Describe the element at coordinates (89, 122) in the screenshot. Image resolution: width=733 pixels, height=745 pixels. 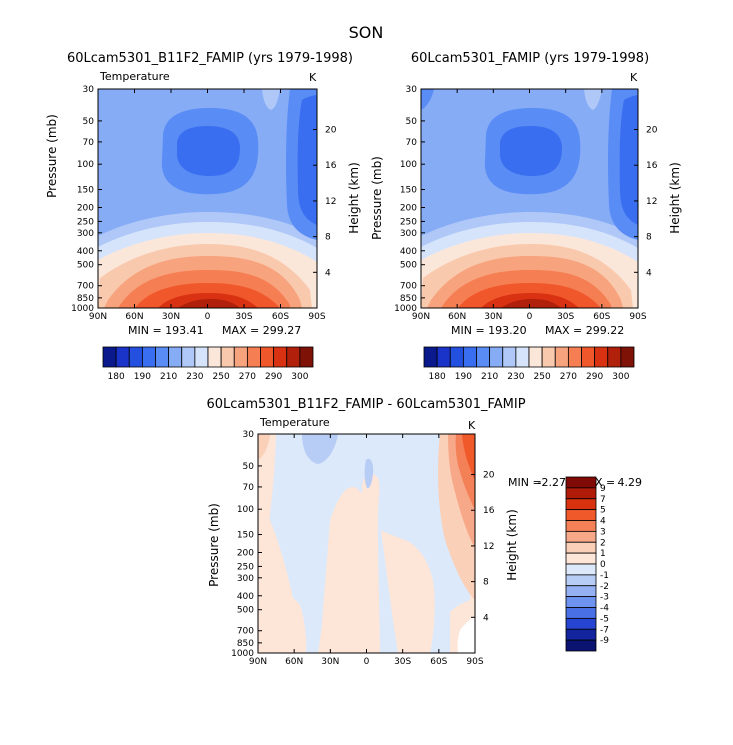
I see `panel-1-ytick-label: 50` at that location.